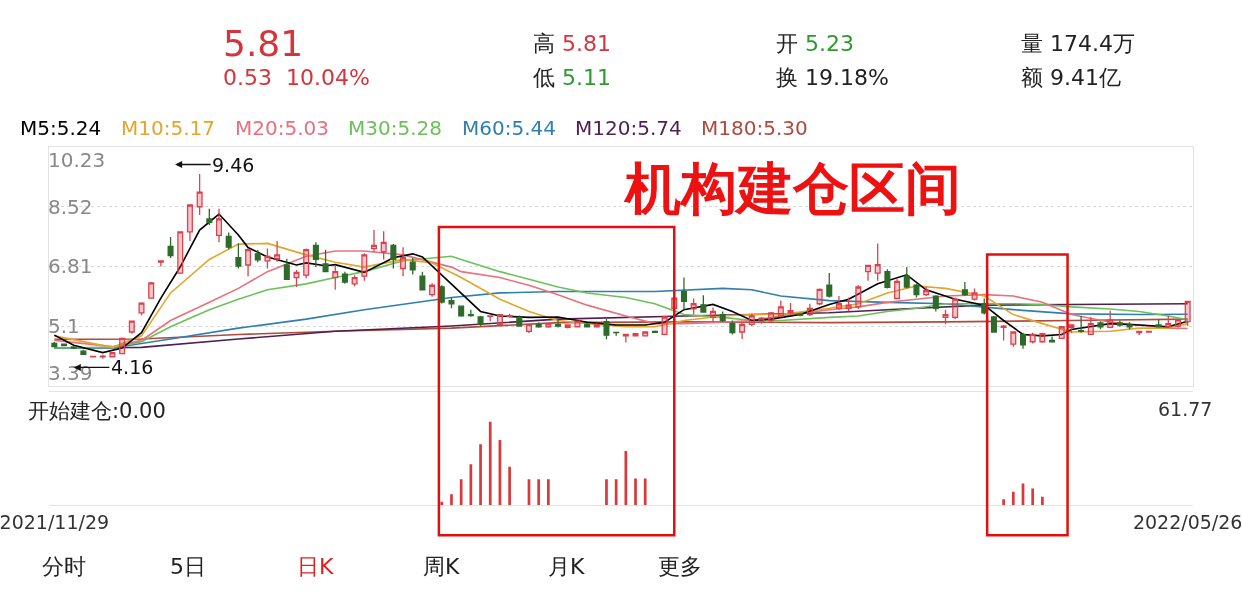 This screenshot has height=609, width=1242. What do you see at coordinates (233, 165) in the screenshot?
I see `annotation: 9.46` at bounding box center [233, 165].